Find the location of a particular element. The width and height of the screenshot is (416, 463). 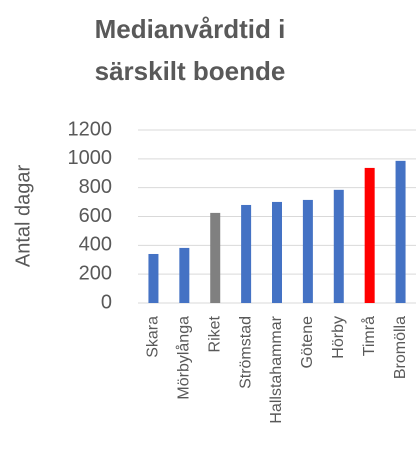

x-tick-label: Timrå is located at coordinates (369, 336).